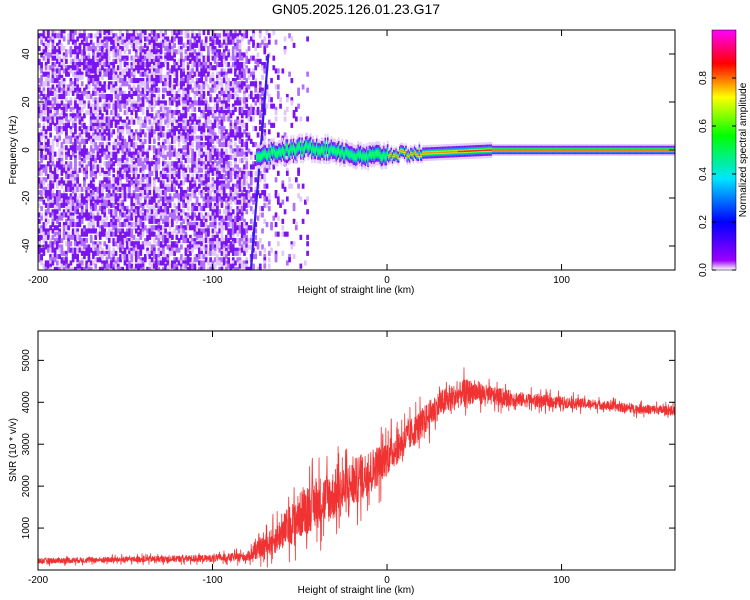  What do you see at coordinates (274, 150) in the screenshot?
I see `signal-cell` at bounding box center [274, 150].